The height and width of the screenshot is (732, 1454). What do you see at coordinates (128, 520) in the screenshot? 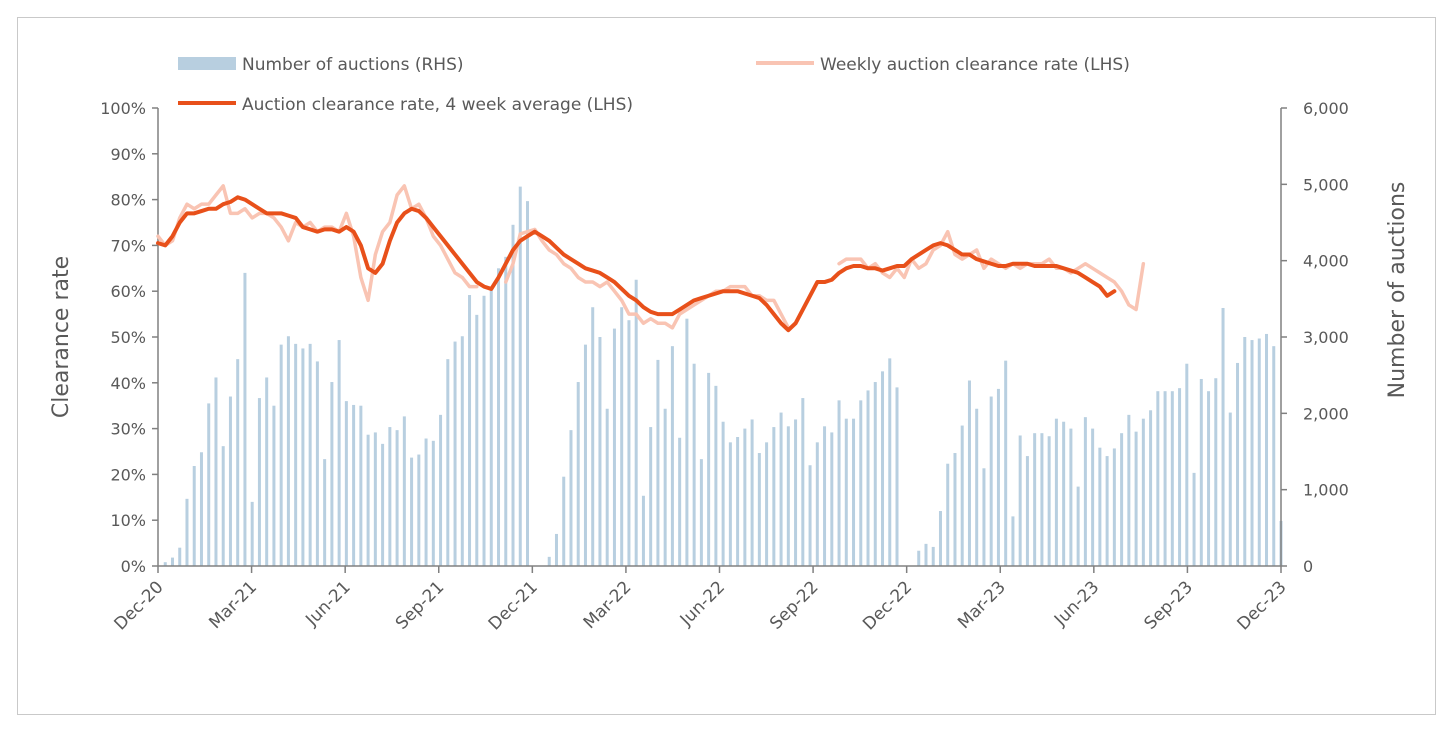
I see `y-left-tick-label: 10%` at bounding box center [128, 520].